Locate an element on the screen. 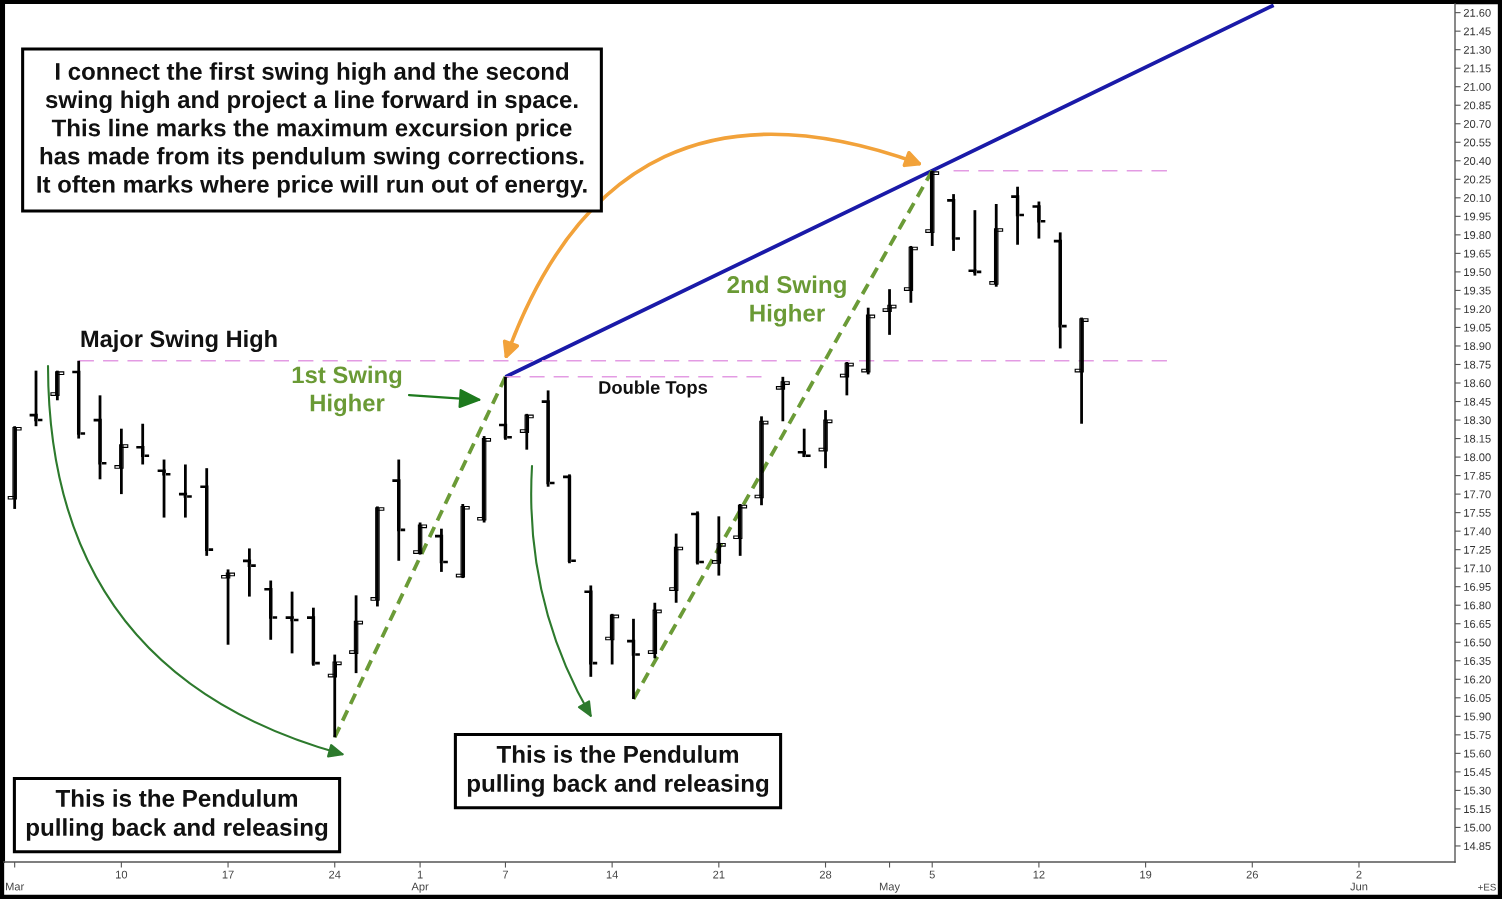  x-tick-label: 24 is located at coordinates (335, 874).